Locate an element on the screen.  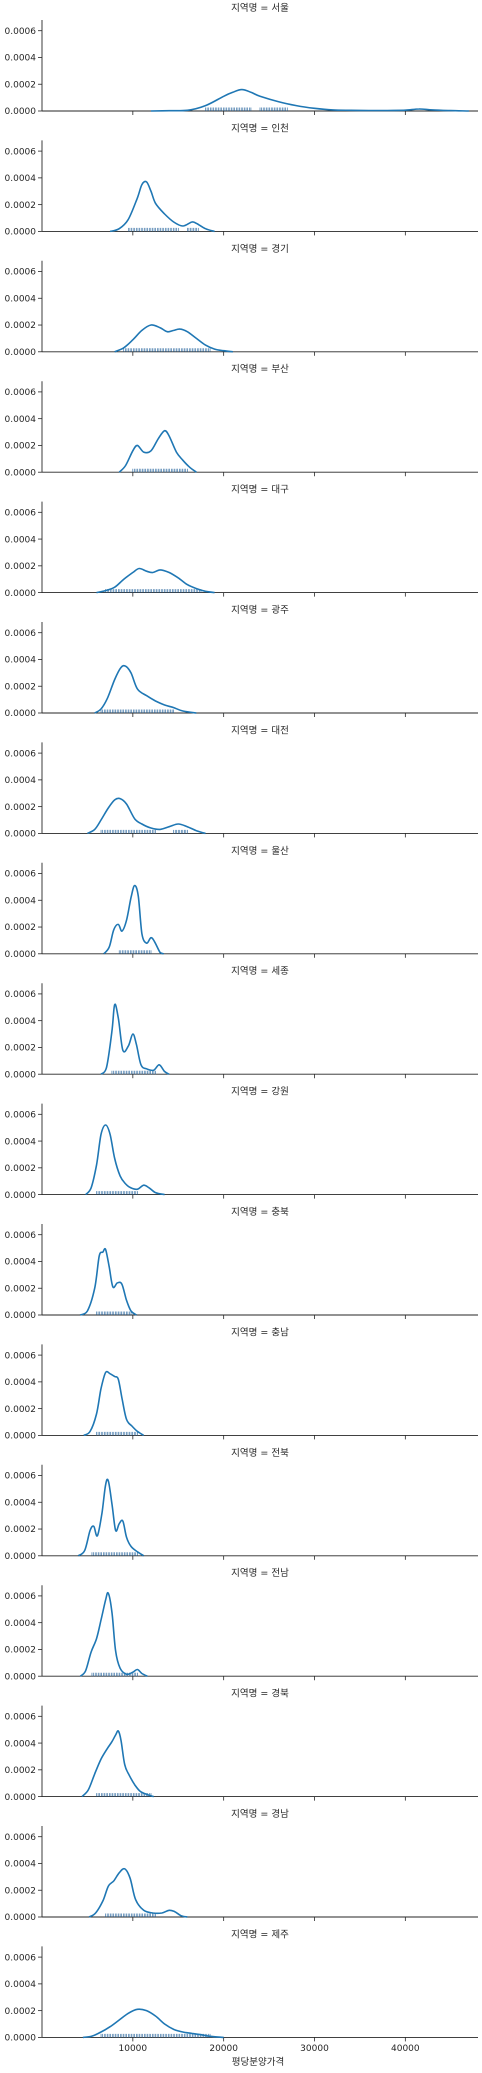
facet-panel: 지역명 = 인천 0.0000 0.0002 0.0004 0.0006 is located at coordinates (241, 180).